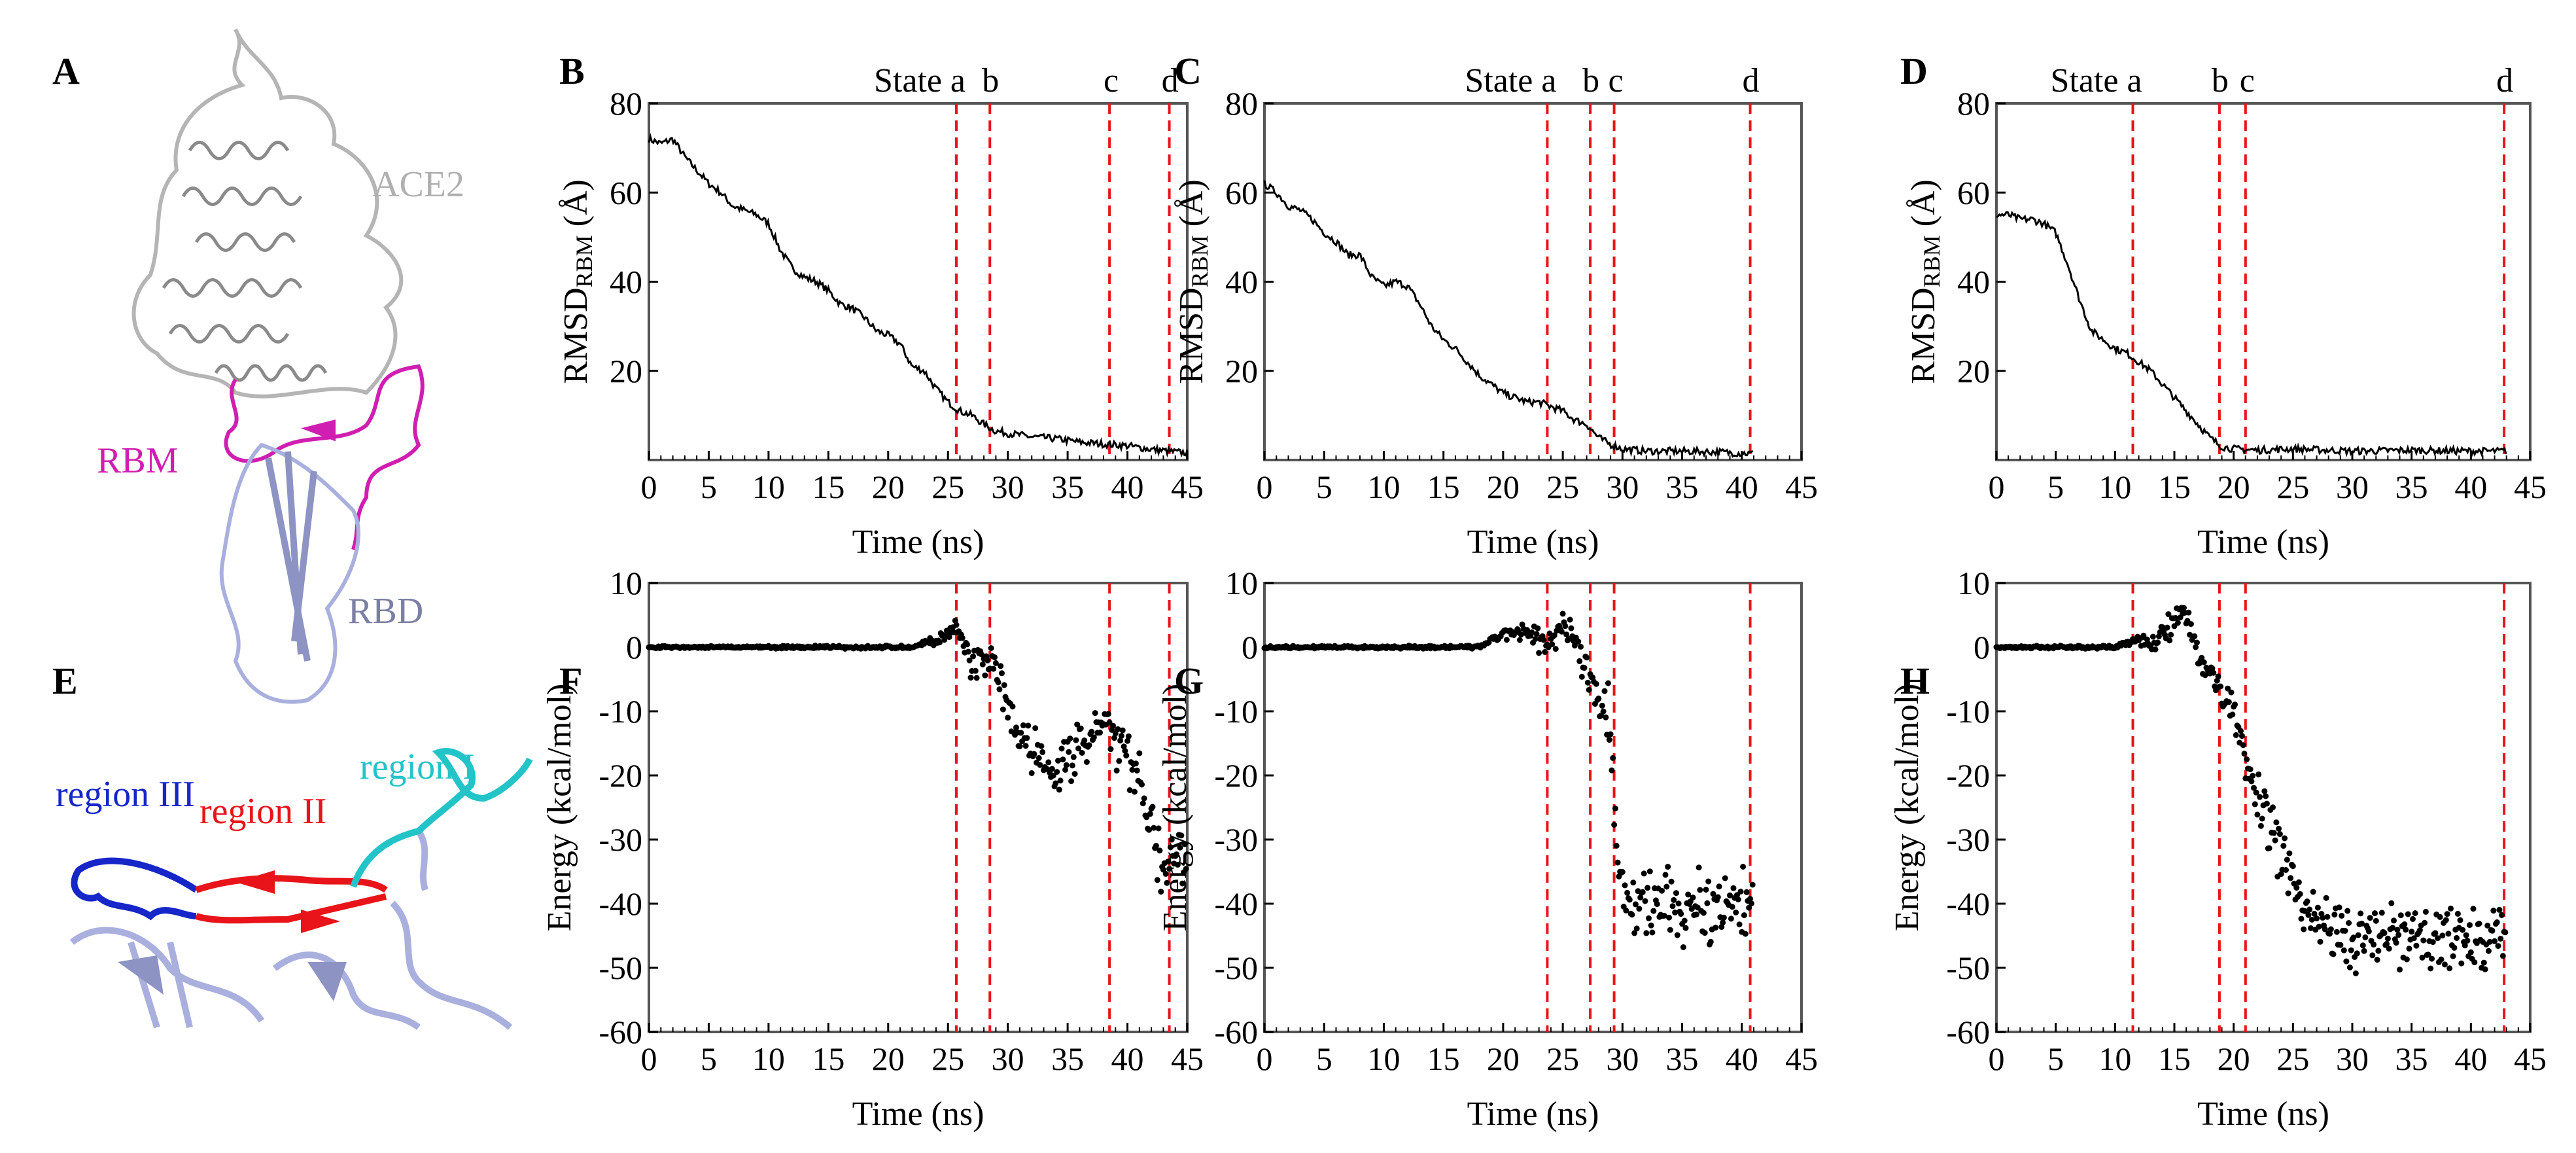 This screenshot has width=2576, height=1153. I want to click on x-tick-label: 40, so click(2470, 1058).